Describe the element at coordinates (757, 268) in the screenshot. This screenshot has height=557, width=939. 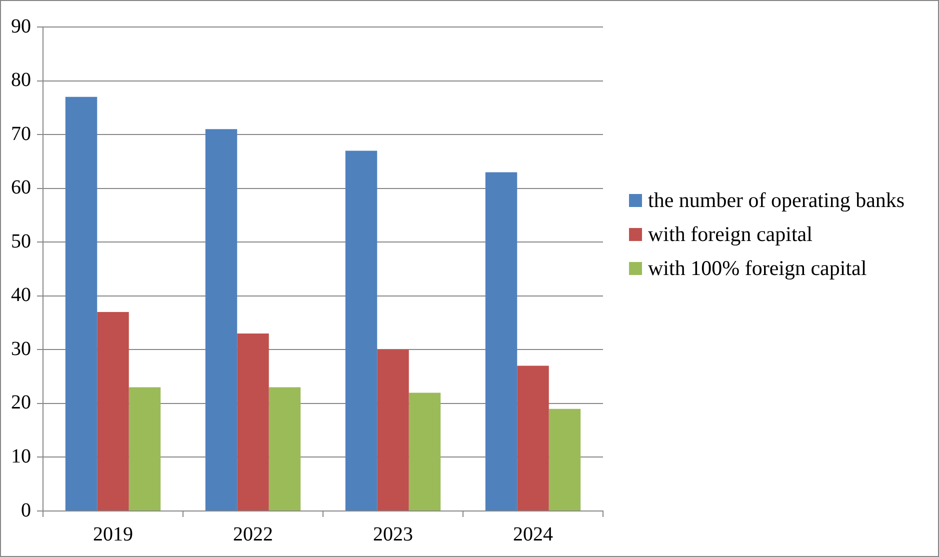
I see `legend-label: with 100% foreign capital` at that location.